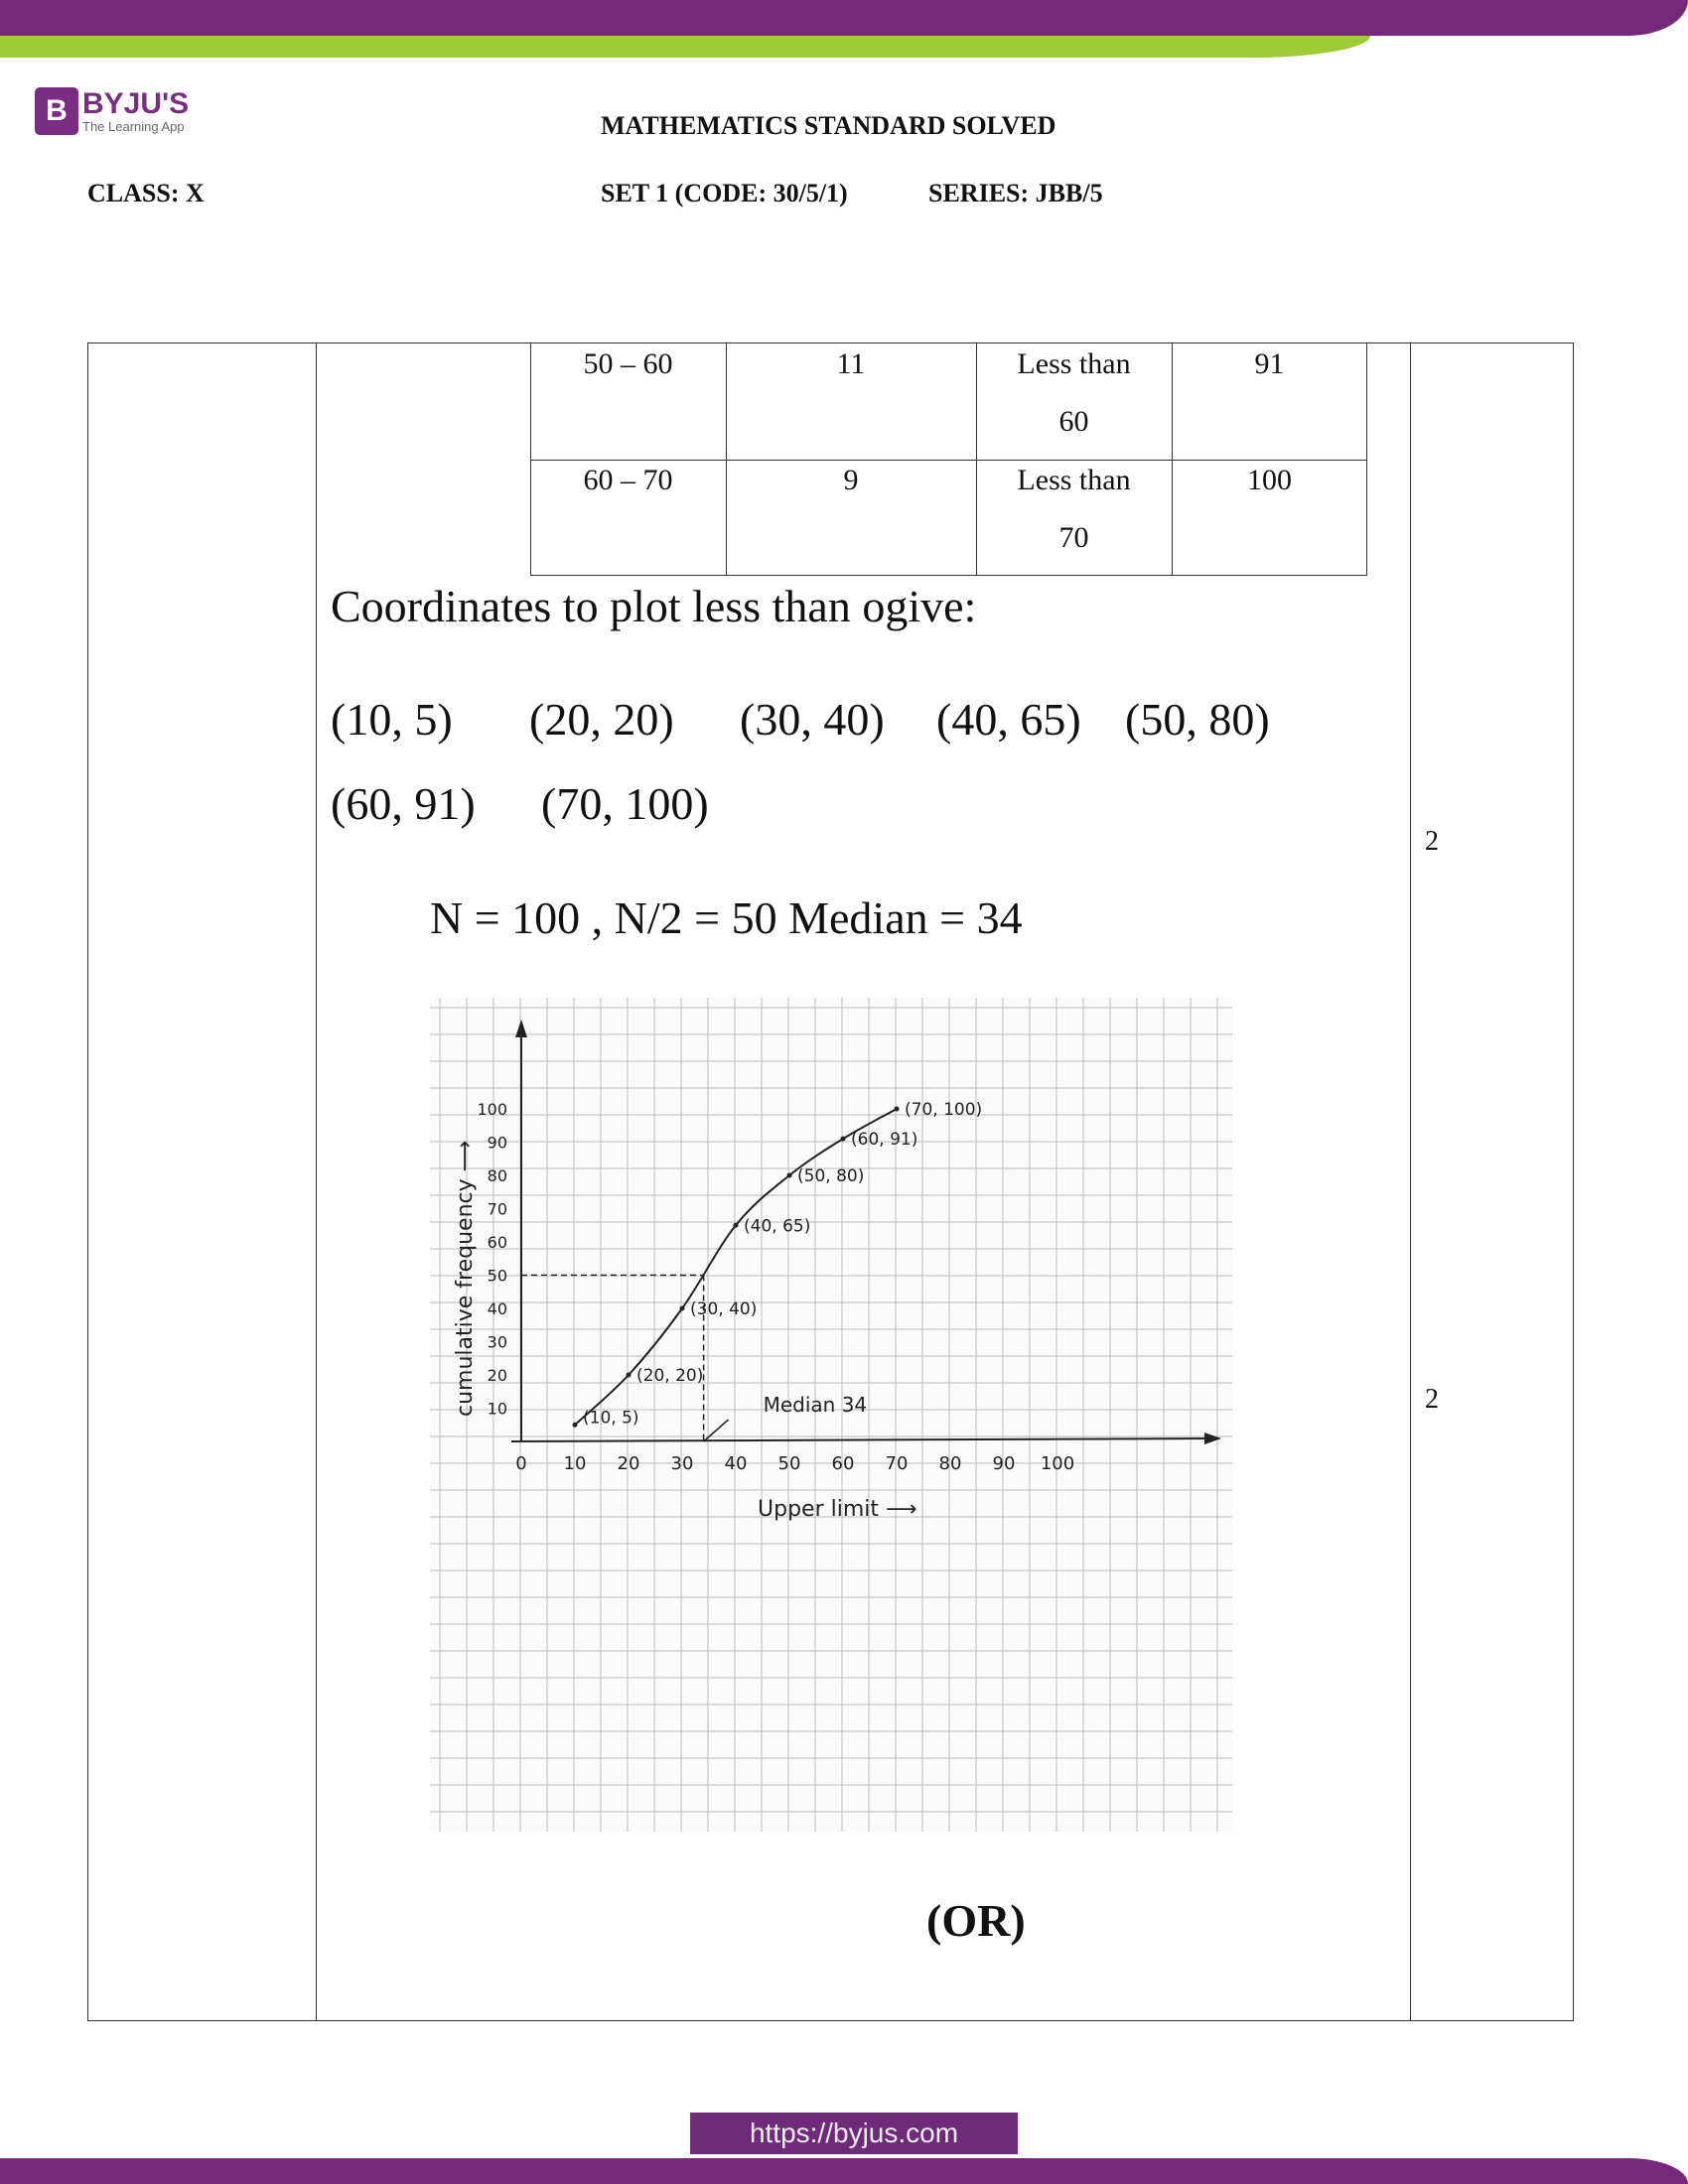 This screenshot has height=2184, width=1688. I want to click on x-tick-label: 30, so click(682, 1463).